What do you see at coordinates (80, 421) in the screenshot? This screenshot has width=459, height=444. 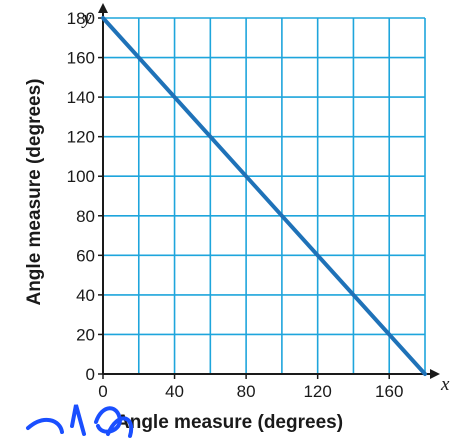 I see `handwritten-annotation` at bounding box center [80, 421].